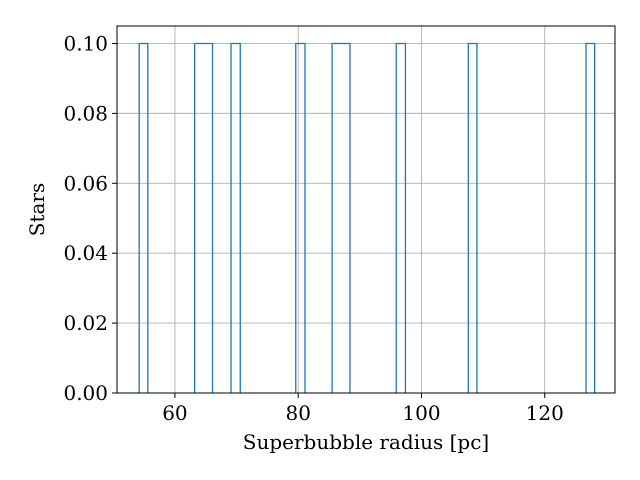  What do you see at coordinates (85, 183) in the screenshot?
I see `y-tick-label: 0.06` at bounding box center [85, 183].